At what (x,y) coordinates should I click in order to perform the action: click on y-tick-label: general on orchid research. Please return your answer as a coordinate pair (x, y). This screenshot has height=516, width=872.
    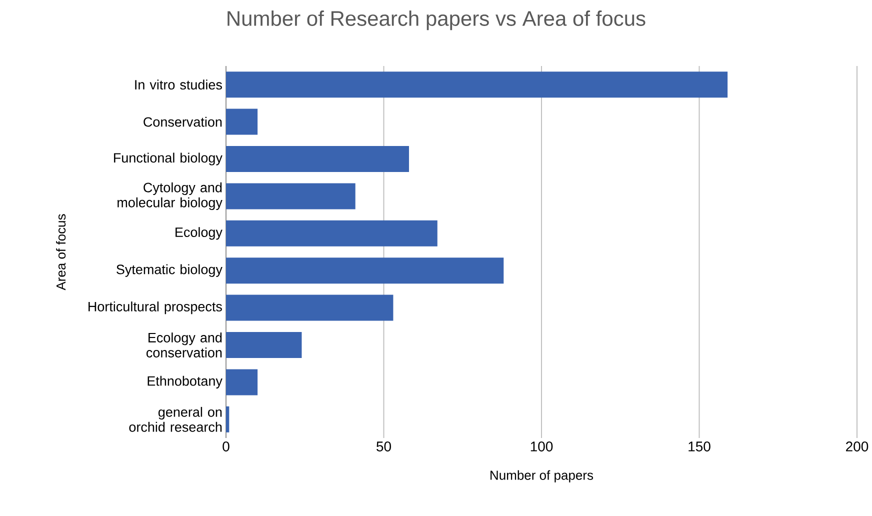
    Looking at the image, I should click on (175, 419).